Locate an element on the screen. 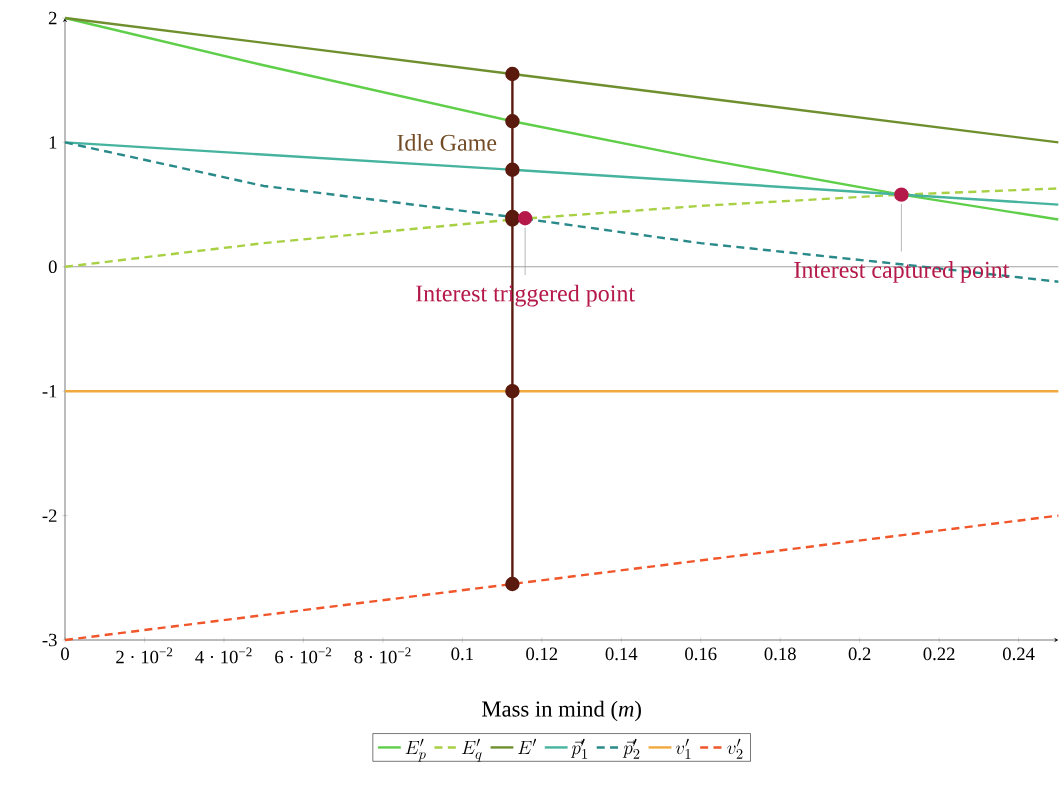 The width and height of the screenshot is (1060, 794). x-tick-label: 0.24 is located at coordinates (1018, 654).